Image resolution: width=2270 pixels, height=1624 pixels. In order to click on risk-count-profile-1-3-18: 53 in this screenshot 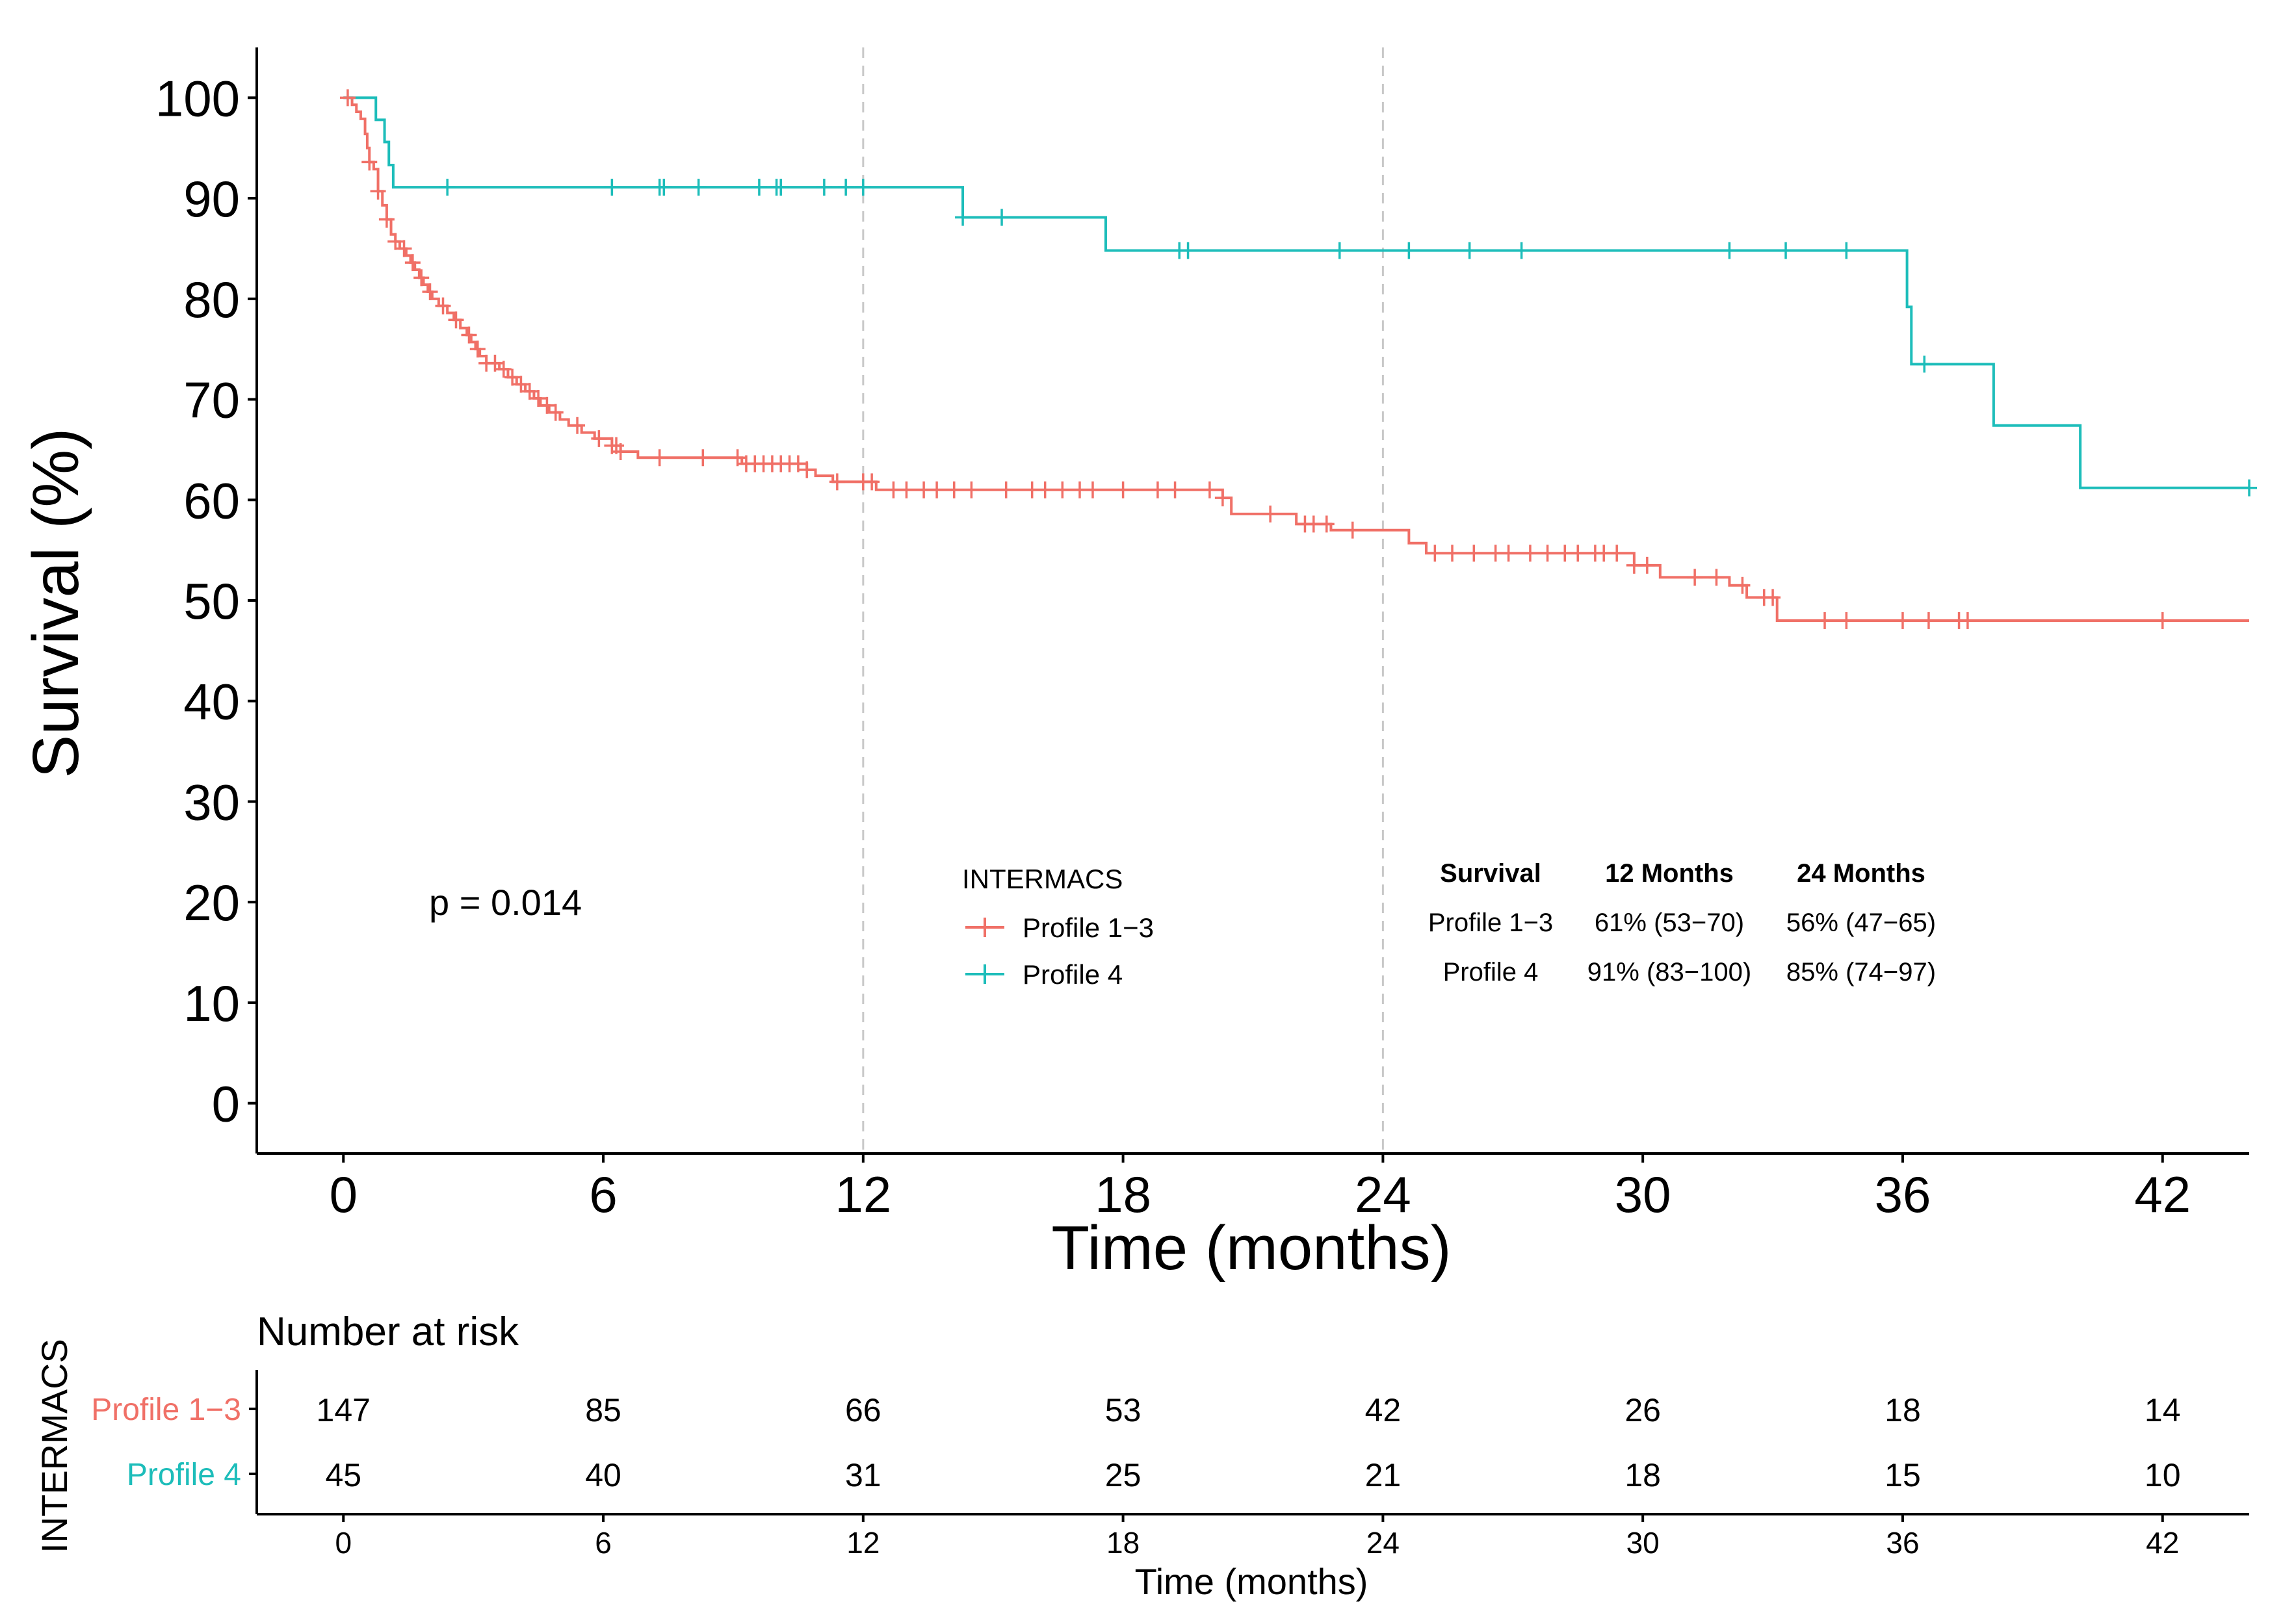, I will do `click(1124, 1410)`.